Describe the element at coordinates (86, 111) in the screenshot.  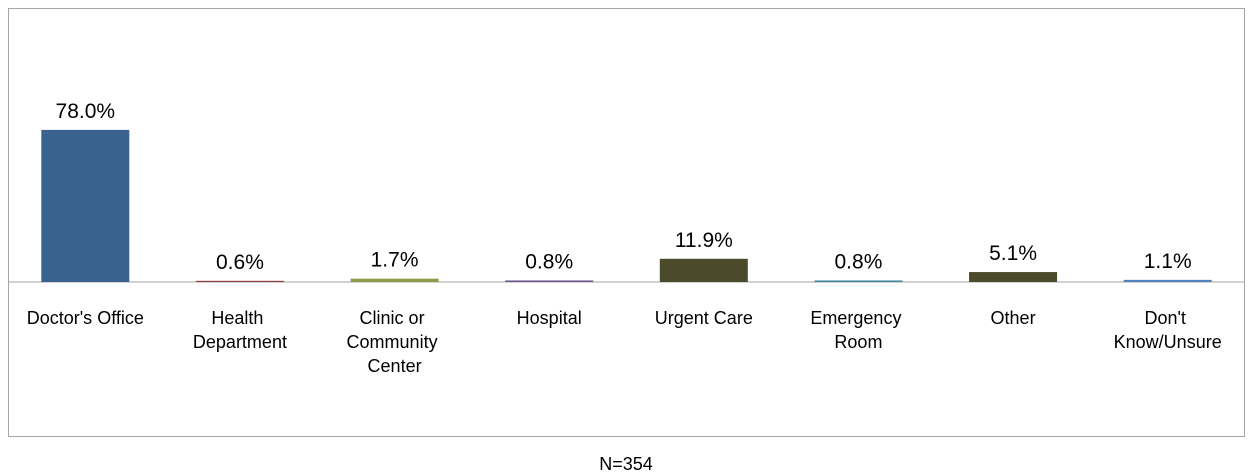
I see `value-label: 78.0%` at that location.